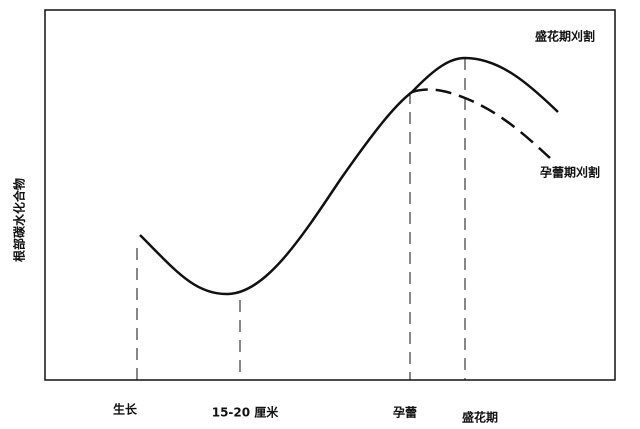 The image size is (640, 429). I want to click on curve-label: 盛花期刈割, so click(565, 36).